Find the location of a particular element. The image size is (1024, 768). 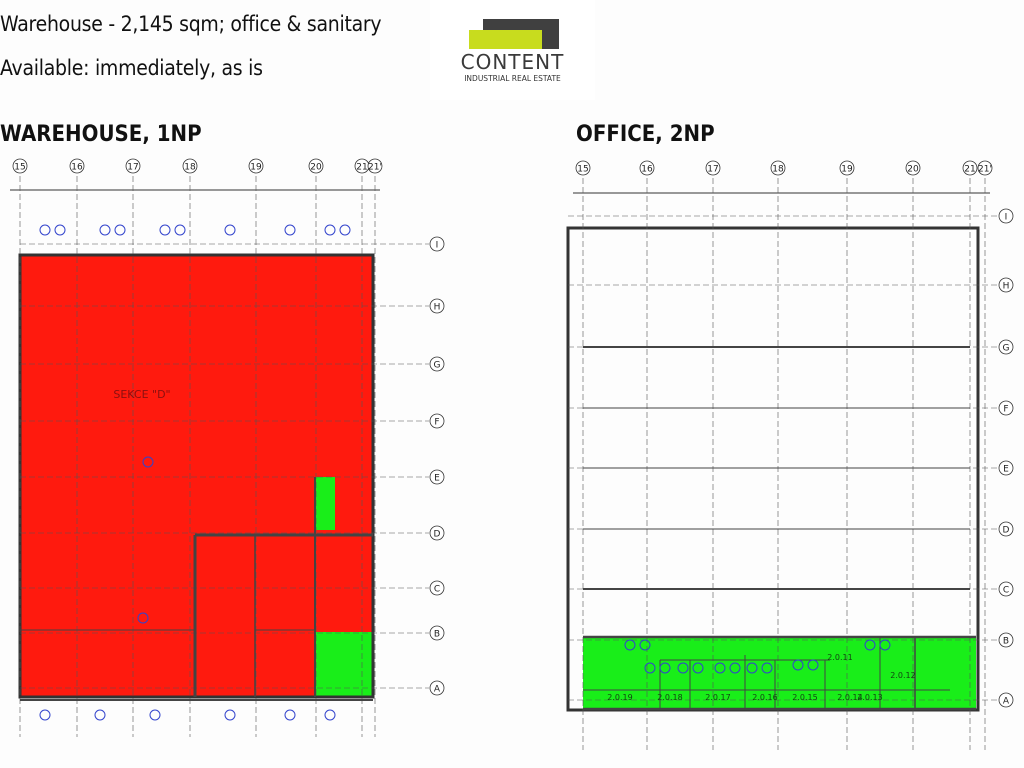

room-label: 2.0.13 is located at coordinates (869, 697).